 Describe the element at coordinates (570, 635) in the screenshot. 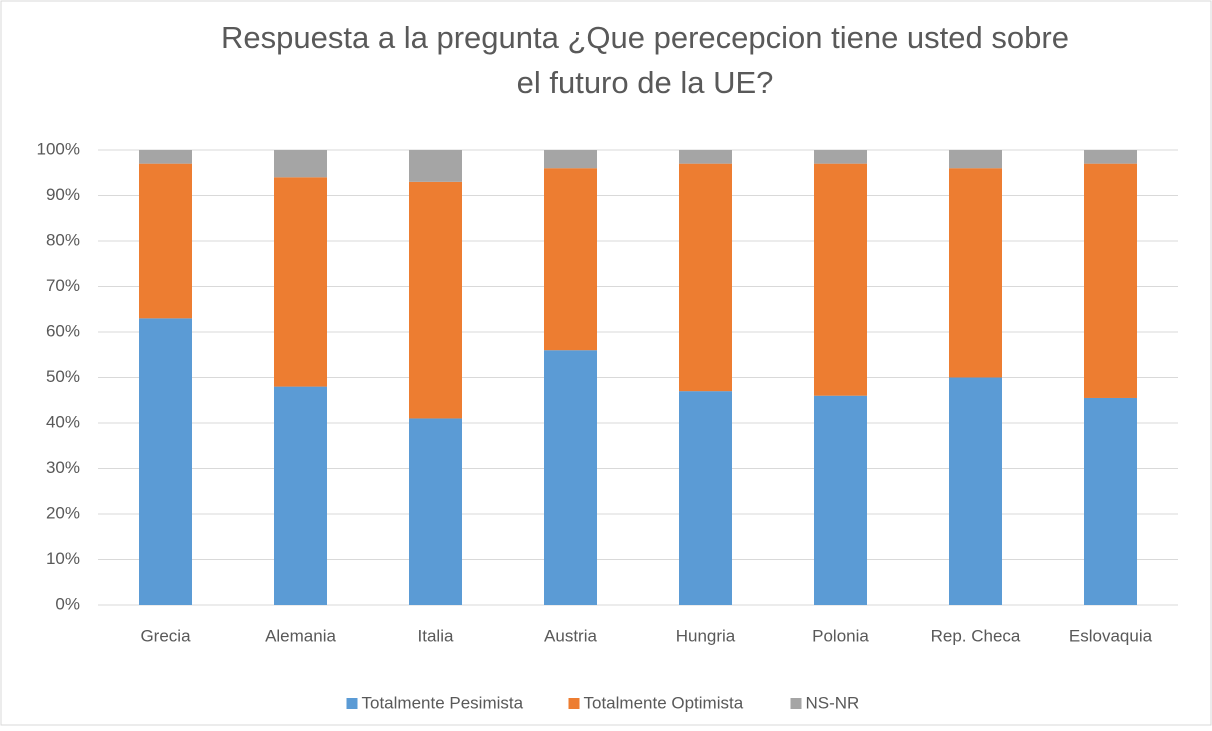

I see `x-tick-label: Austria` at that location.